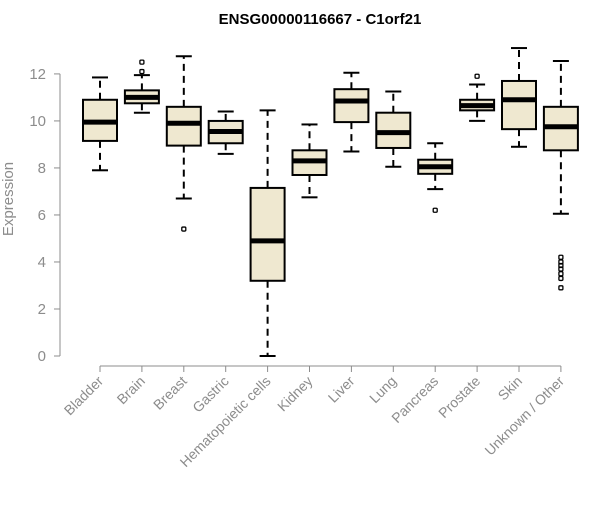  I want to click on y-axis-label: Expression, so click(8, 199).